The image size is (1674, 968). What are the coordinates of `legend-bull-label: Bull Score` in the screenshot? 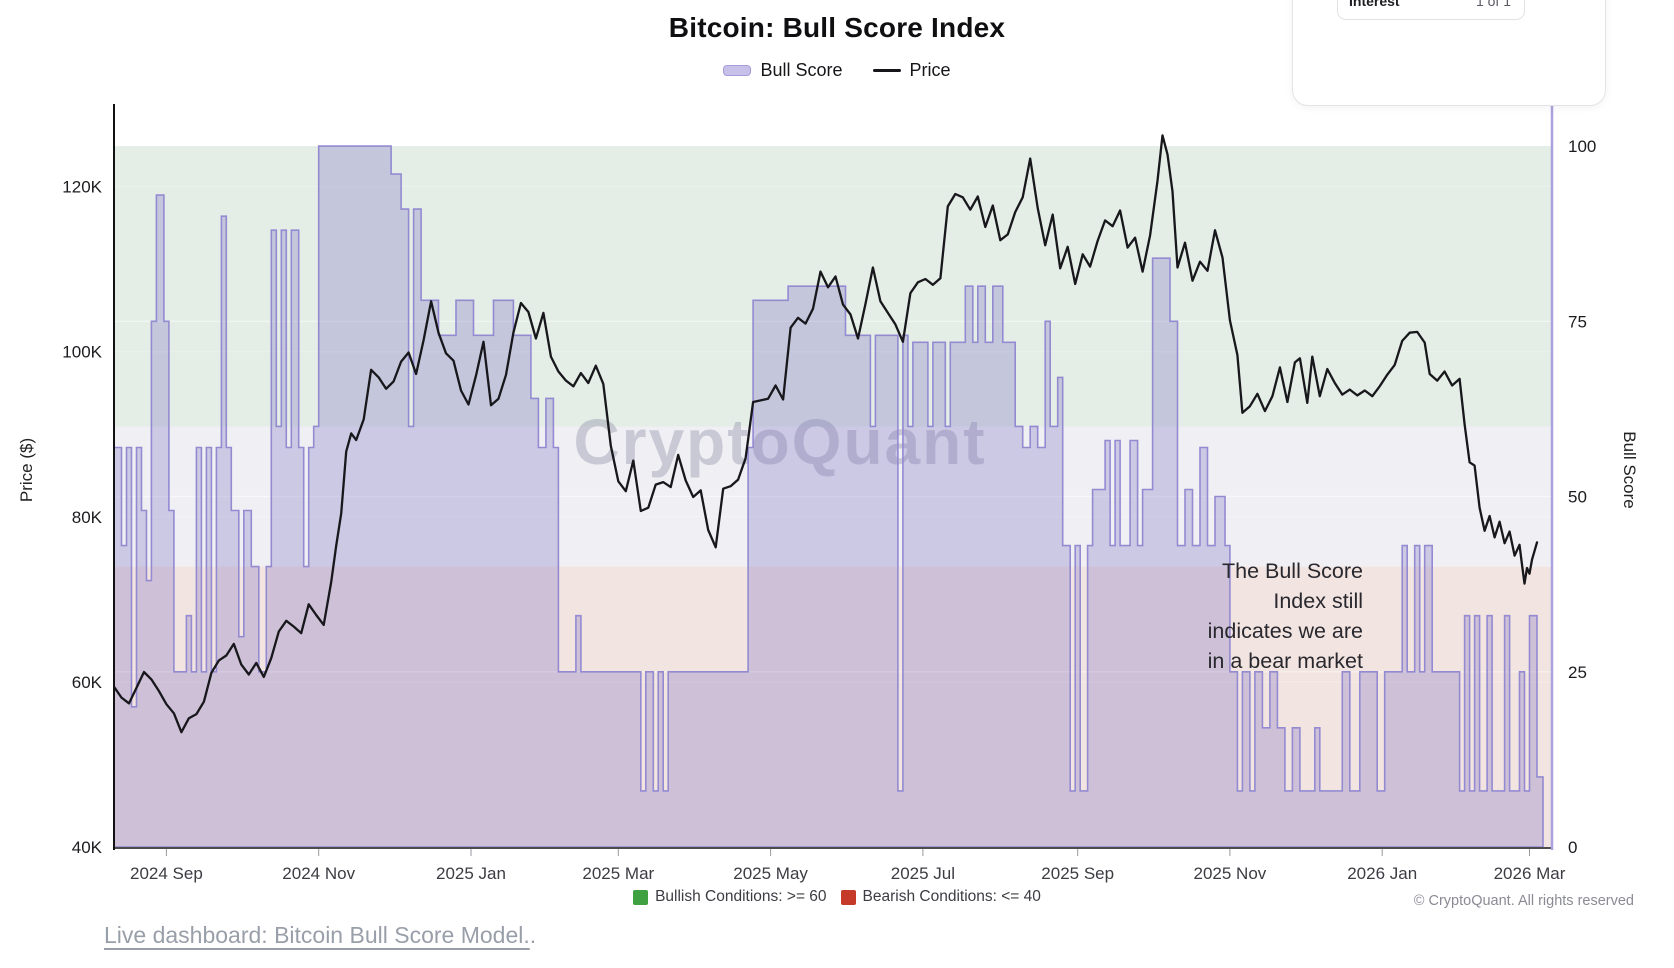 It's located at (801, 70).